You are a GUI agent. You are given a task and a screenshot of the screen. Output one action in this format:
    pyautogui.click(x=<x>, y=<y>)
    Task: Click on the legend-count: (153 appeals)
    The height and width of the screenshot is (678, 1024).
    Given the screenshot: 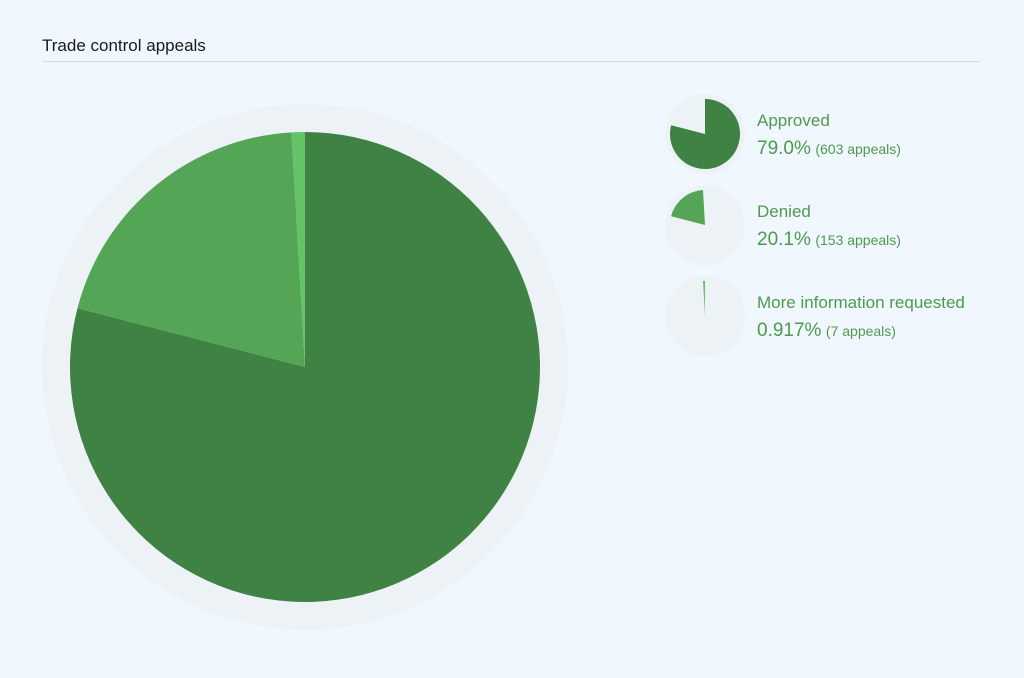 What is the action you would take?
    pyautogui.click(x=858, y=240)
    